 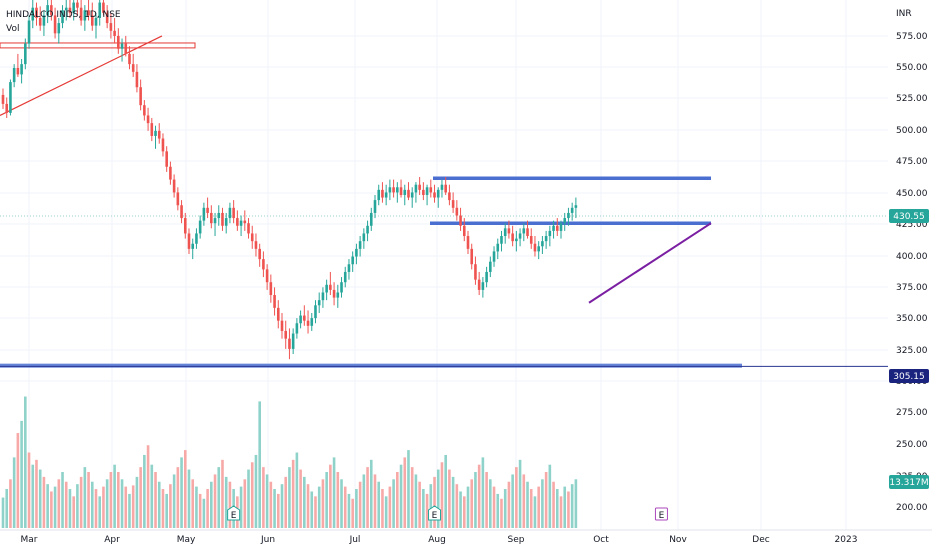 I want to click on volume-legend: Vol, so click(x=12, y=29).